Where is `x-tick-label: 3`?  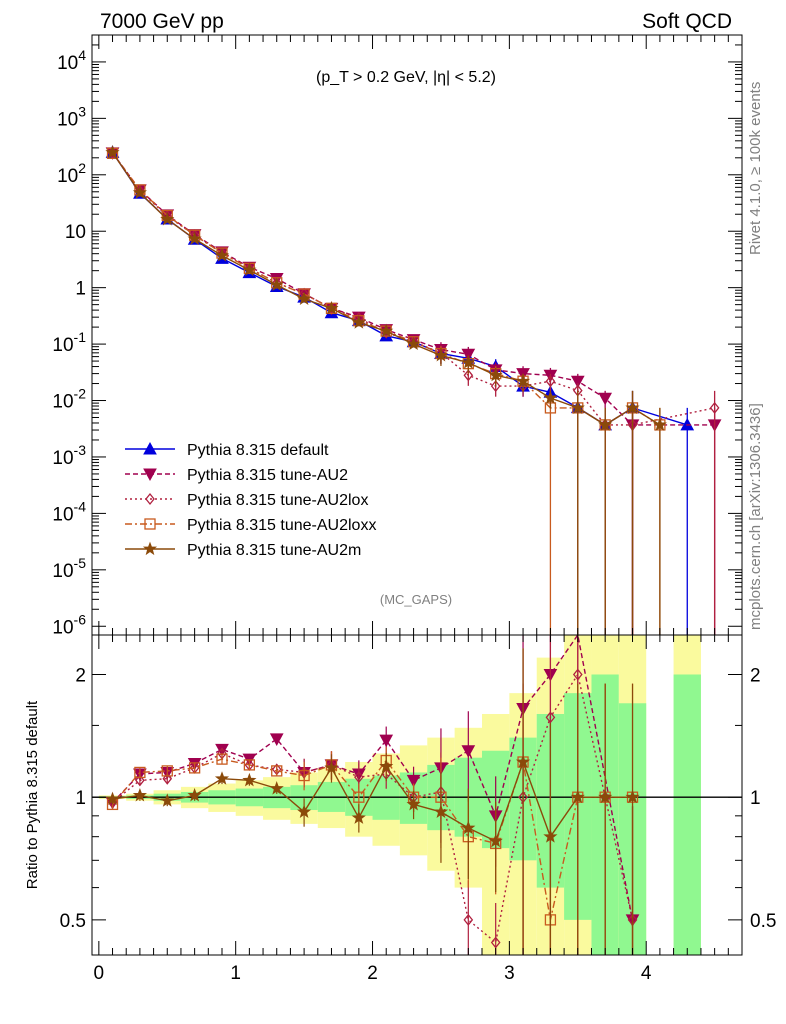
x-tick-label: 3 is located at coordinates (509, 973).